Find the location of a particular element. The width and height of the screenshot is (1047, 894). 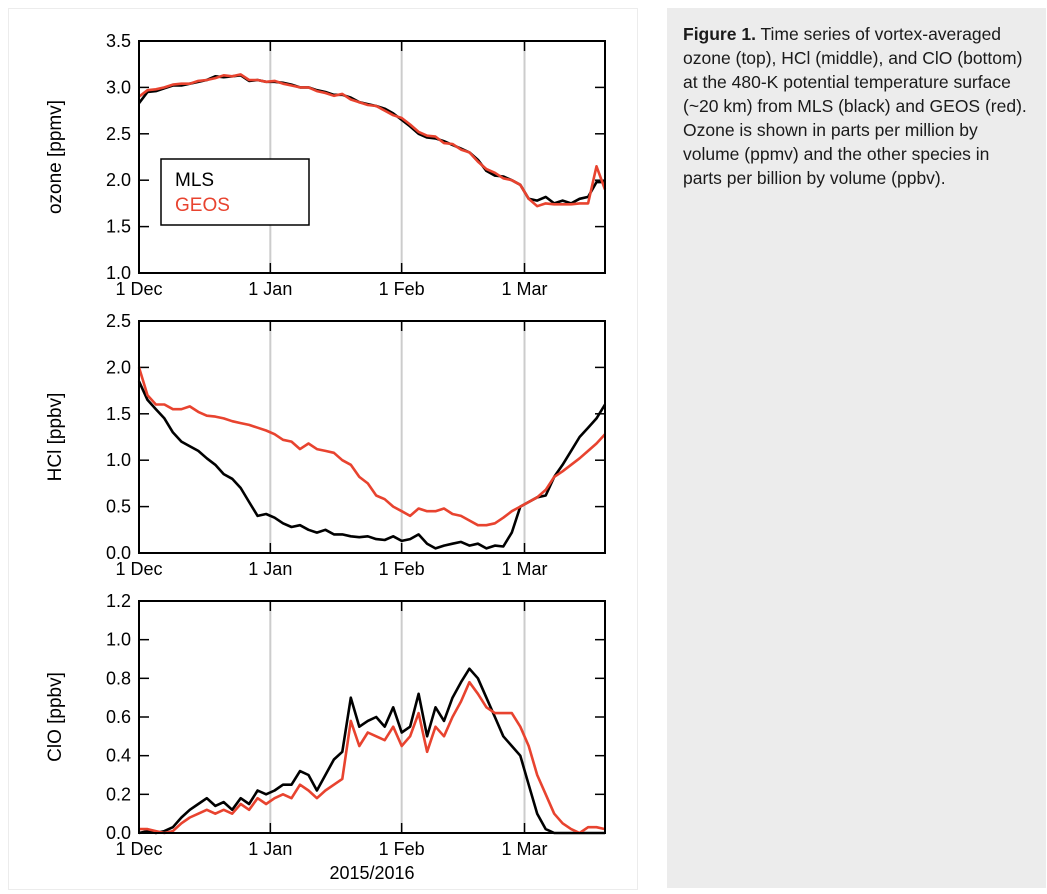

y-tick-label: 0.8 is located at coordinates (118, 678).